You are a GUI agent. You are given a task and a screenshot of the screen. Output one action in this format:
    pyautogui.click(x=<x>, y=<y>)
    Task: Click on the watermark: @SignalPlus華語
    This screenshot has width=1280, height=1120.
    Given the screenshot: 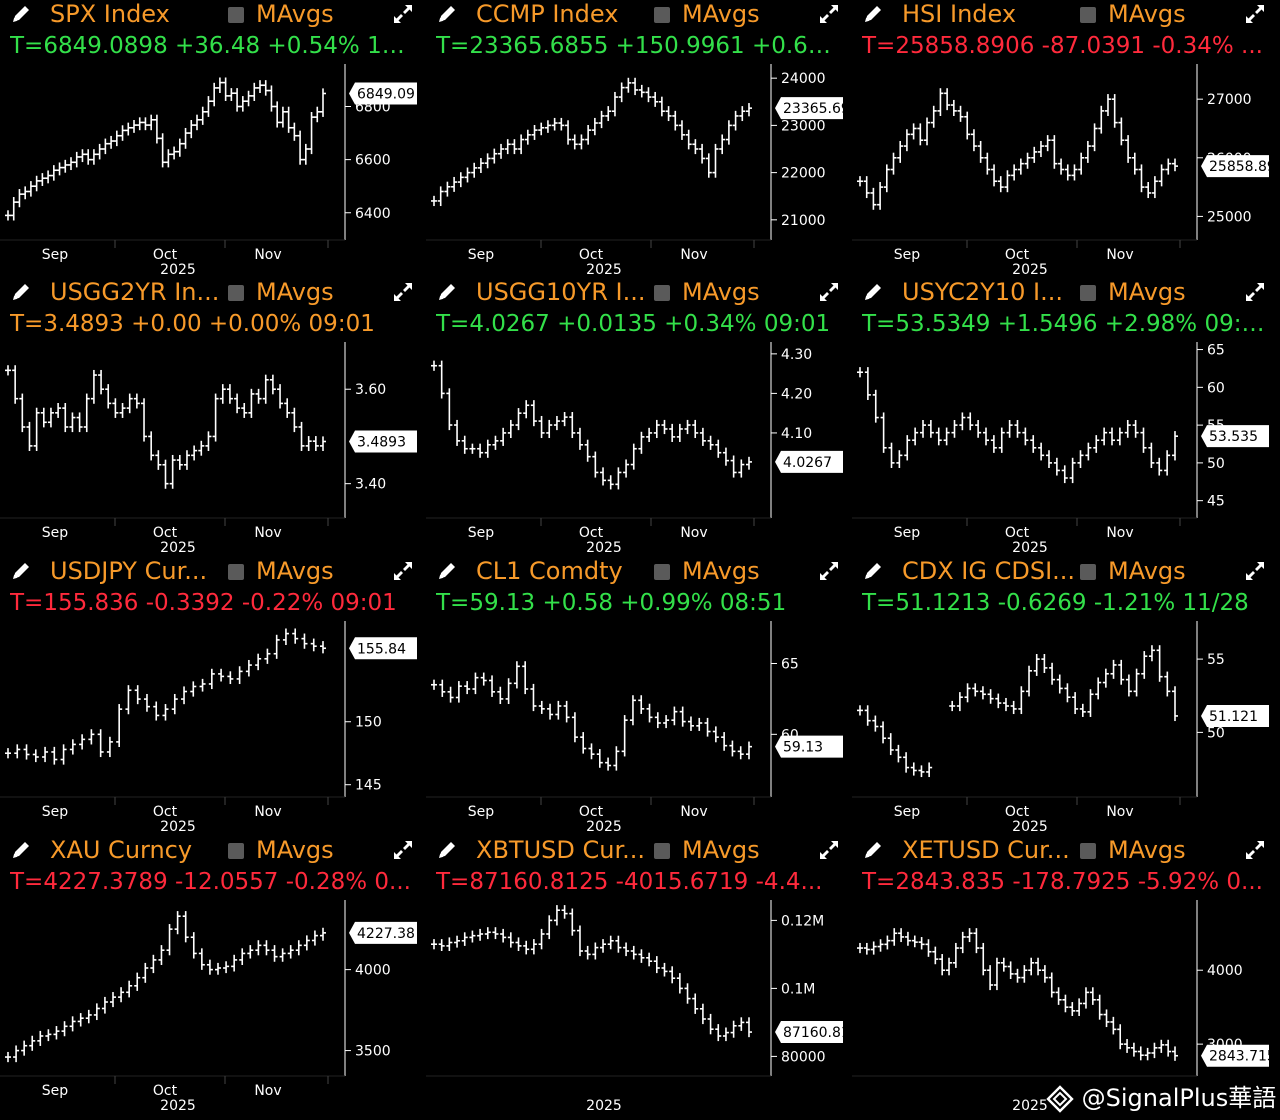 What is the action you would take?
    pyautogui.click(x=1161, y=1095)
    